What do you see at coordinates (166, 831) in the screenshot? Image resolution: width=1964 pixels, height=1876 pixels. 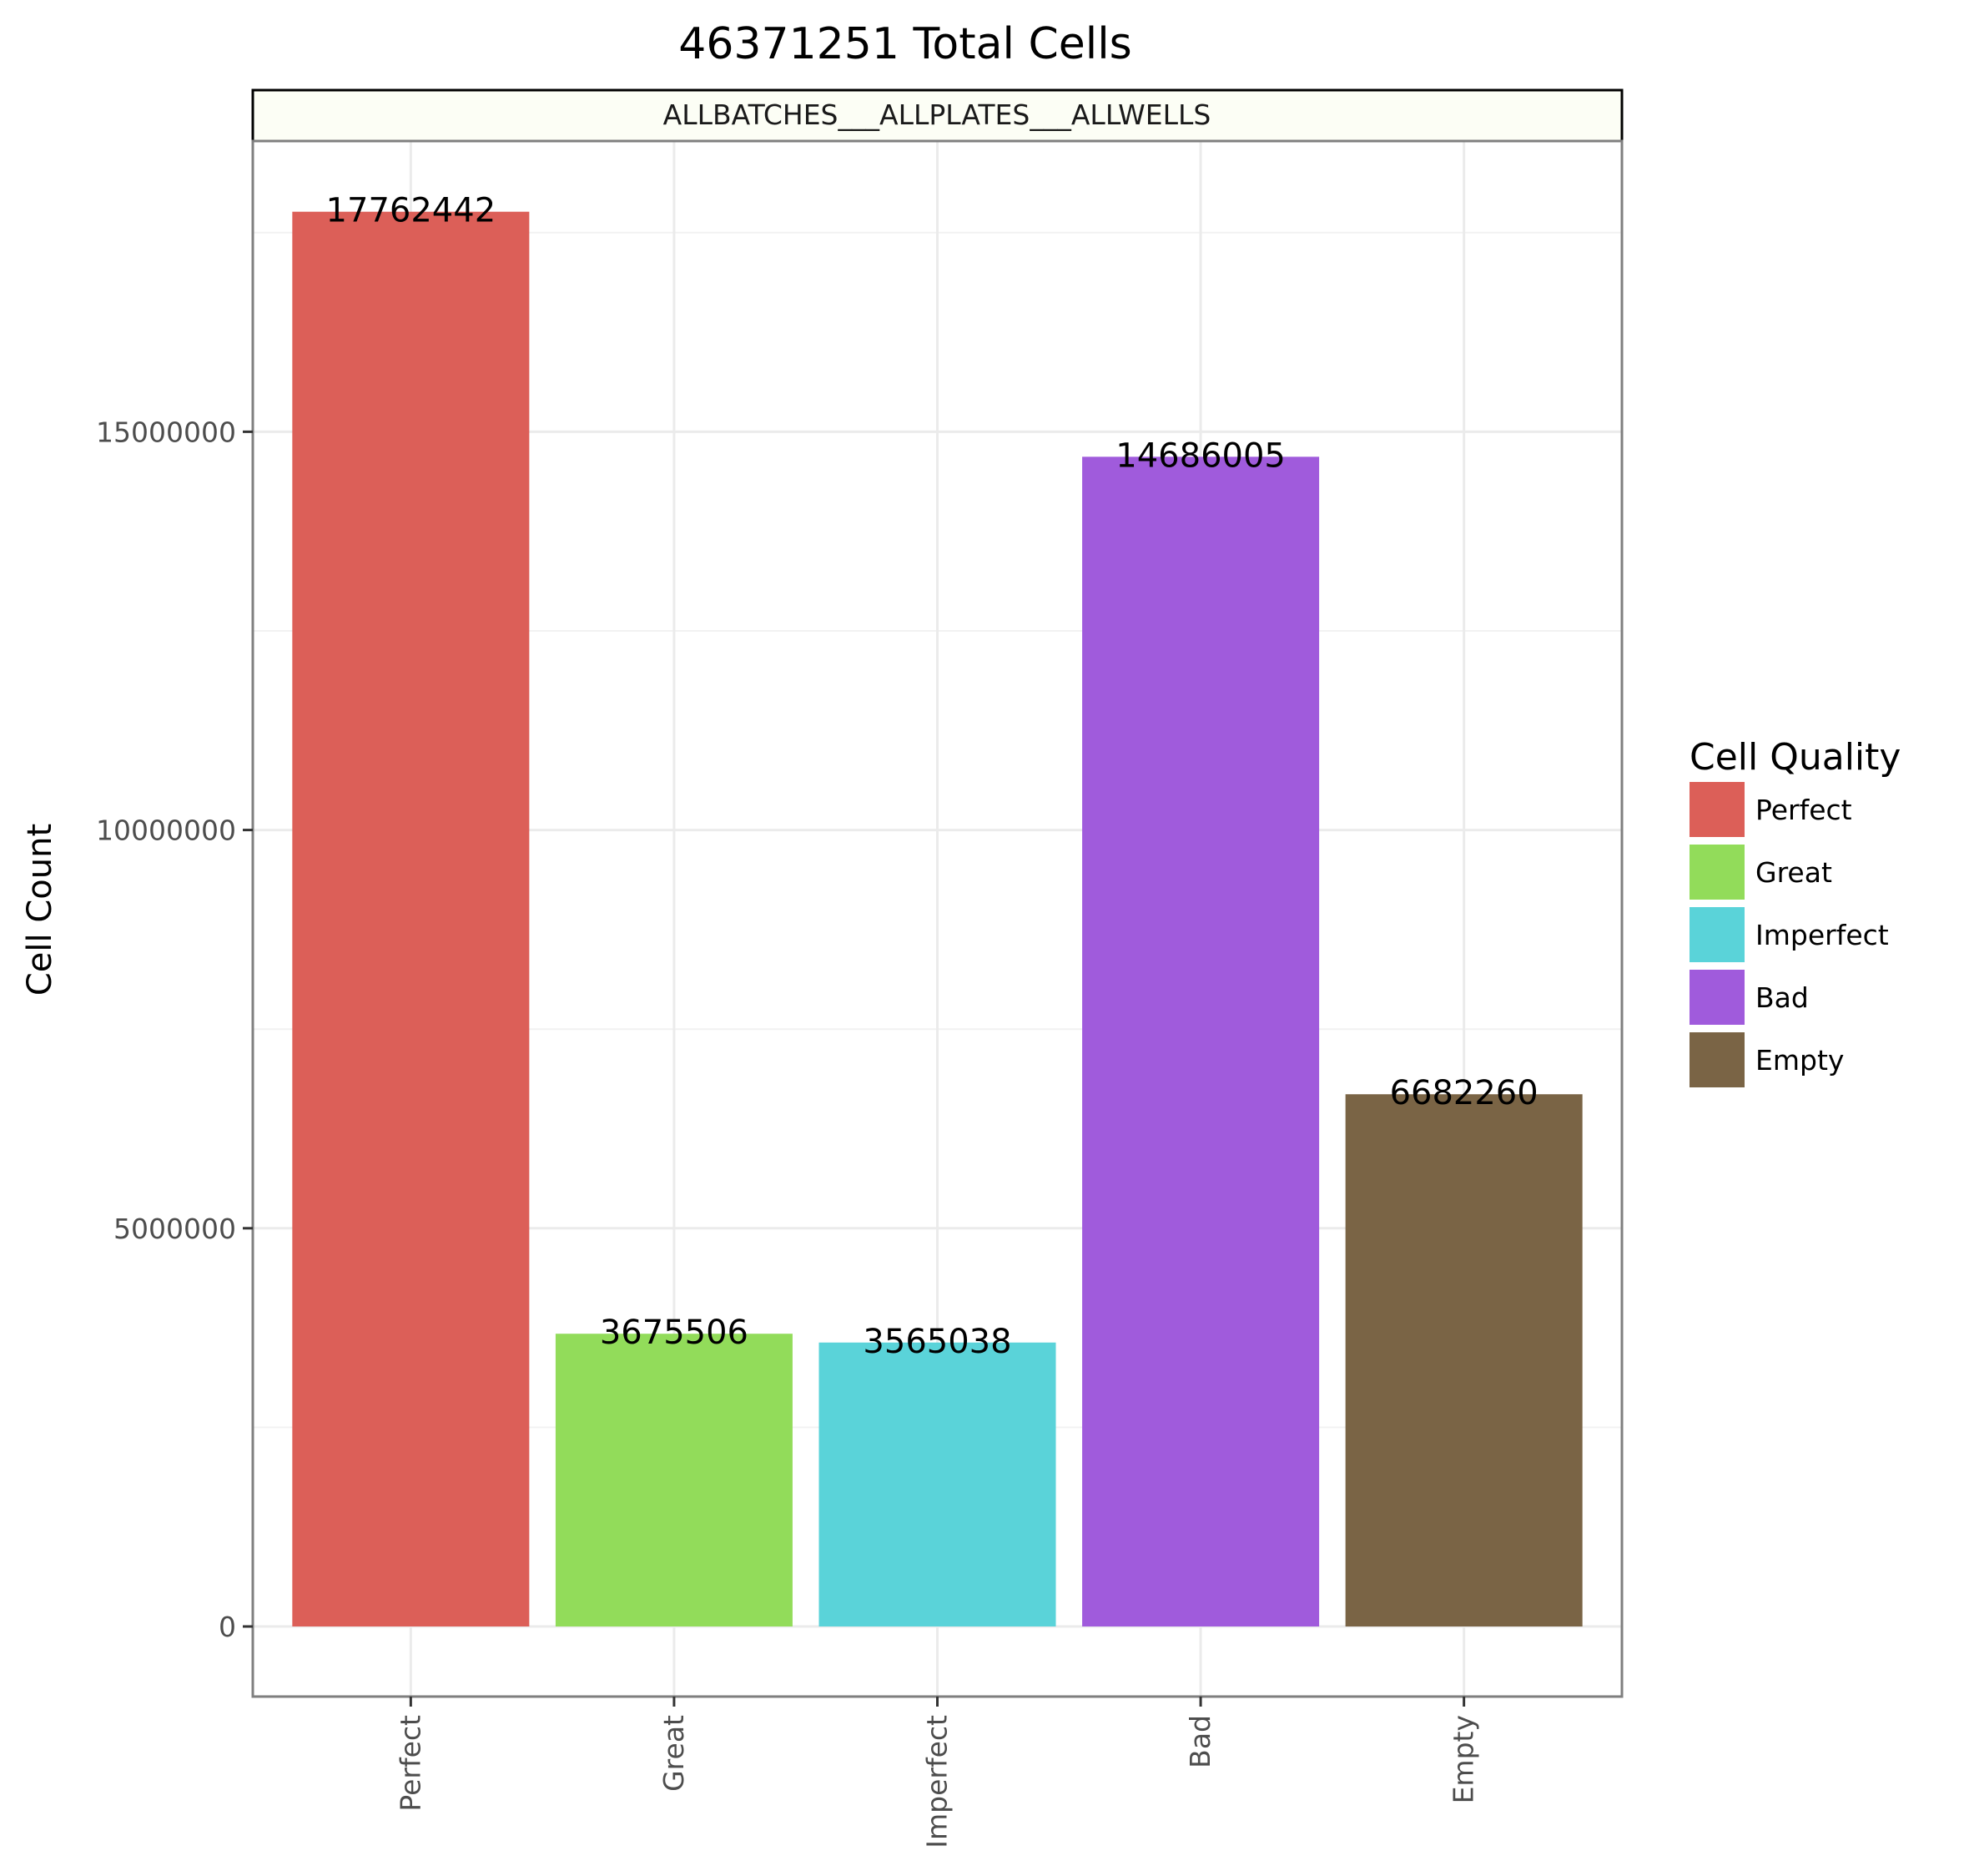 I see `y-tick-label: 10000000` at bounding box center [166, 831].